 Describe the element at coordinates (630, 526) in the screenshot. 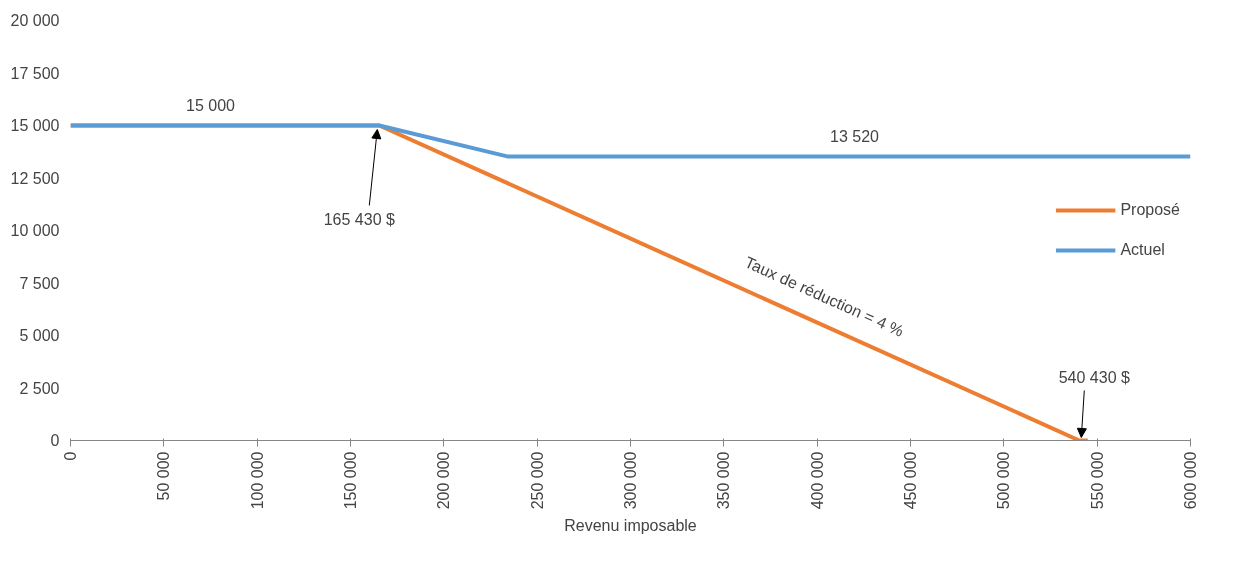

I see `x-axis-title: Revenu imposable` at that location.